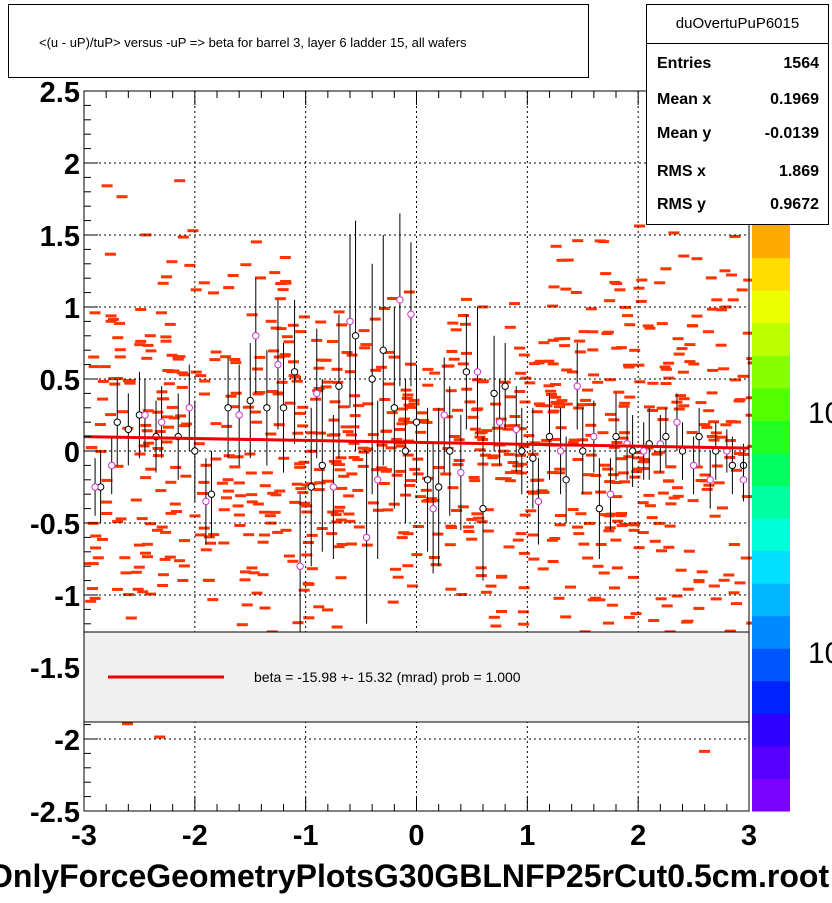 The image size is (832, 903). What do you see at coordinates (738, 64) in the screenshot?
I see `stats-row: Entries 1564` at bounding box center [738, 64].